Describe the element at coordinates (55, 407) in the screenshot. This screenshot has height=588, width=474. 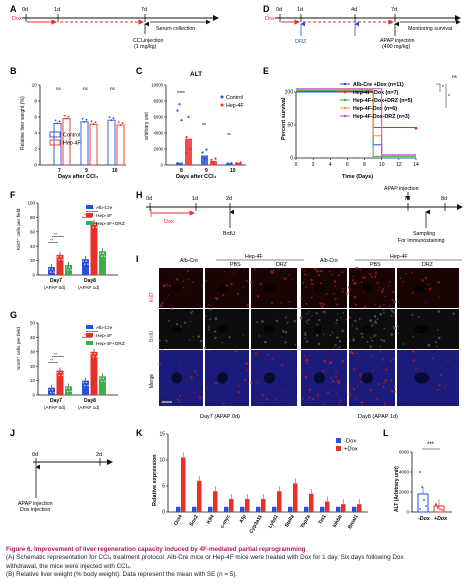
I see `x-tick-sublabel: (APAP 0d)` at that location.